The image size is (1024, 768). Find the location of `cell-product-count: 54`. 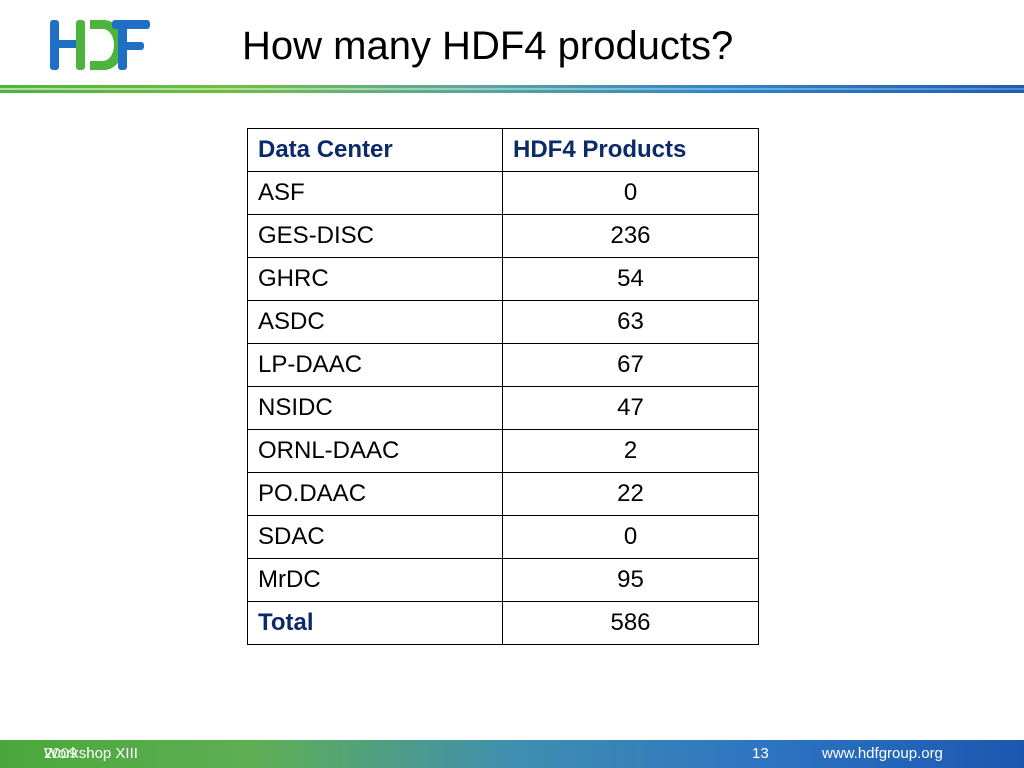

cell-product-count: 54 is located at coordinates (630, 279).